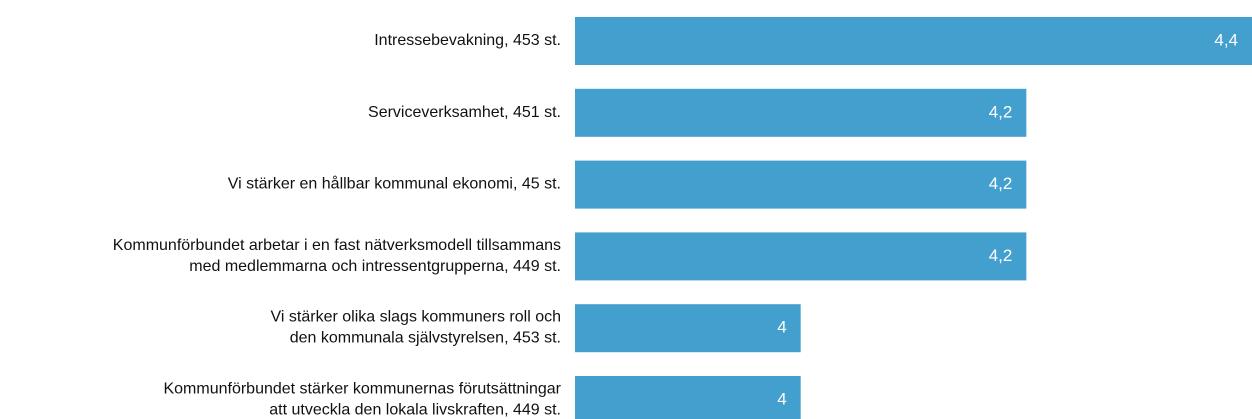  I want to click on category-label: Serviceverksamhet, 451 st., so click(464, 112).